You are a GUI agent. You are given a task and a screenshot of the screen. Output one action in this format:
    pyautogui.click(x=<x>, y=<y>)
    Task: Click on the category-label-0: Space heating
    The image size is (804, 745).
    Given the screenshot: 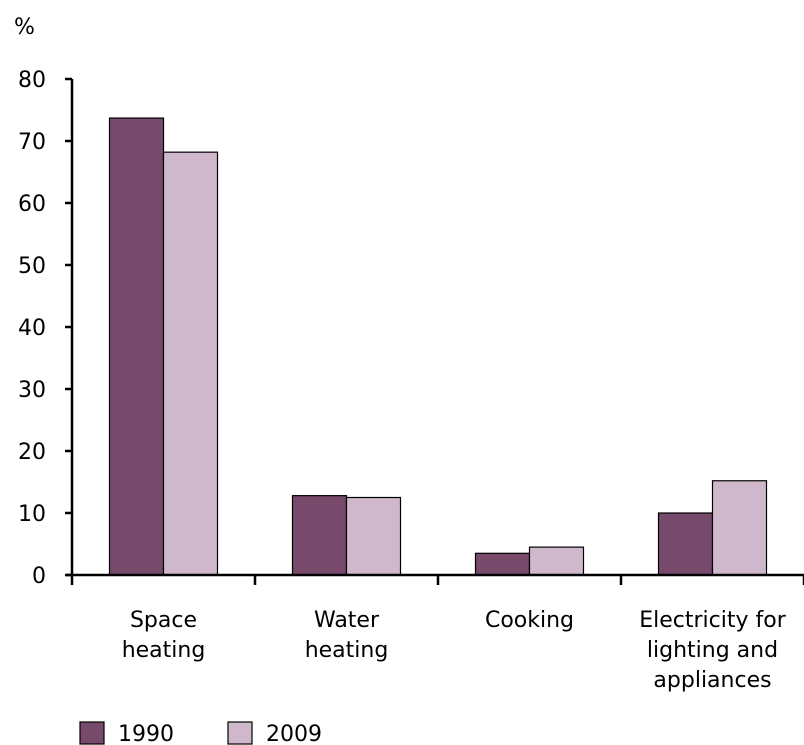 What is the action you would take?
    pyautogui.click(x=164, y=635)
    